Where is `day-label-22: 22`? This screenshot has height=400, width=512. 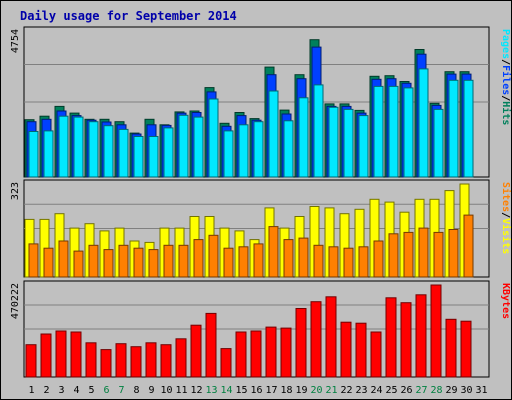 day-label-22: 22 is located at coordinates (346, 390).